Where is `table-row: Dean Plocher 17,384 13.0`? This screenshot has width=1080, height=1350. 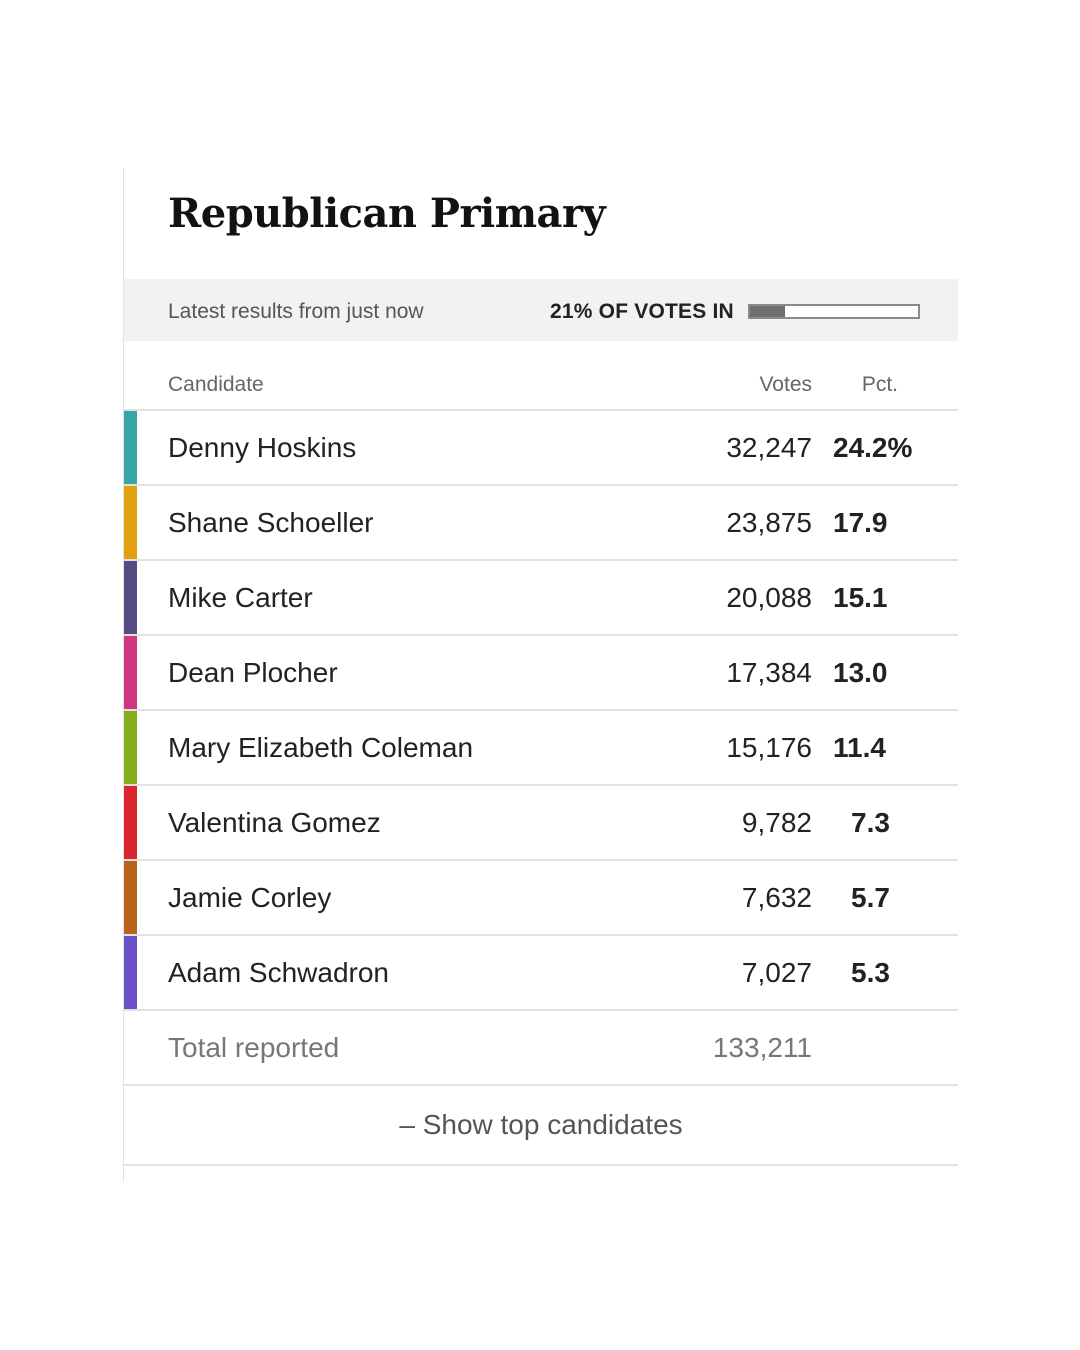
table-row: Dean Plocher 17,384 13.0 is located at coordinates (541, 673).